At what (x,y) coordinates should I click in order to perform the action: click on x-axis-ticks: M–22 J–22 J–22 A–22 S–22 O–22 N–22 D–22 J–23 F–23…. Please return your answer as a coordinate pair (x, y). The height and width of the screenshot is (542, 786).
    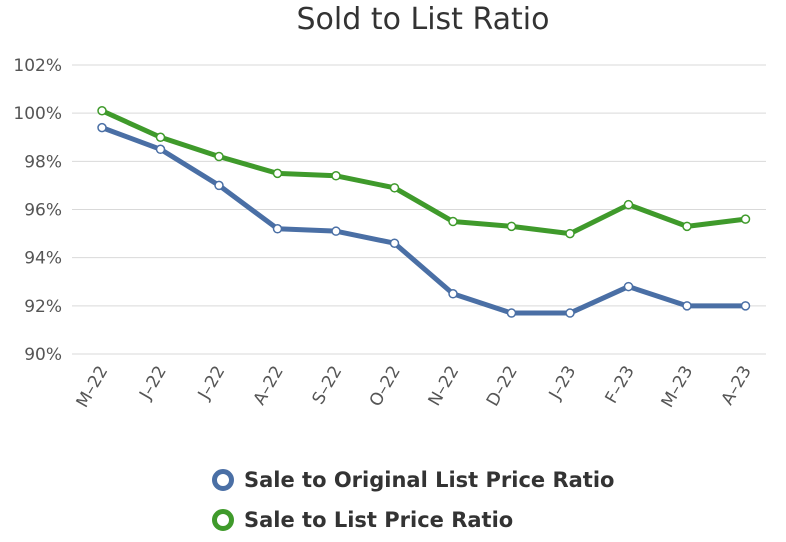
    Looking at the image, I should click on (414, 387).